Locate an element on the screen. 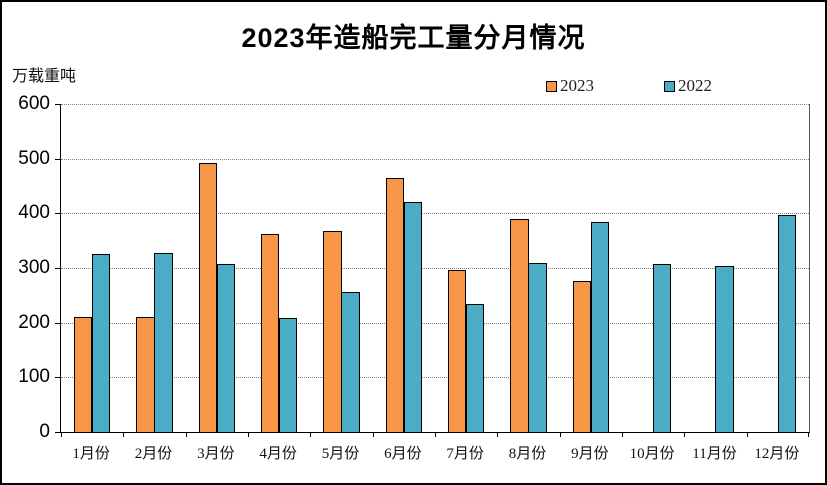 The width and height of the screenshot is (827, 485). x-axis-label-4月份: 4月份 is located at coordinates (278, 454).